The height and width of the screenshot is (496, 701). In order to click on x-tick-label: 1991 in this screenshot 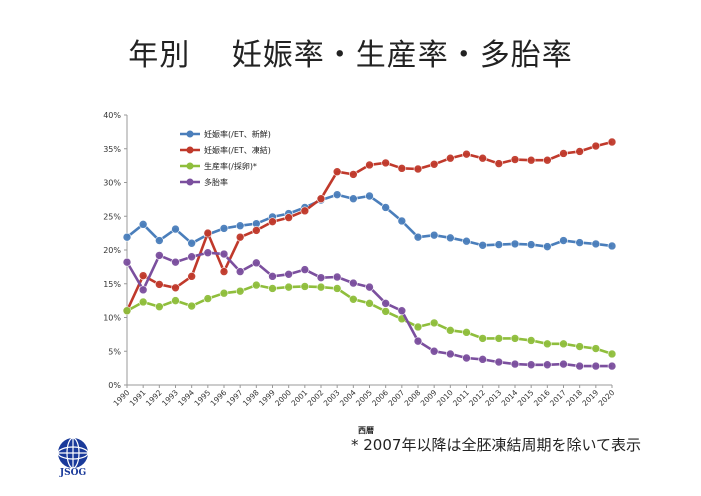, I will do `click(138, 398)`.